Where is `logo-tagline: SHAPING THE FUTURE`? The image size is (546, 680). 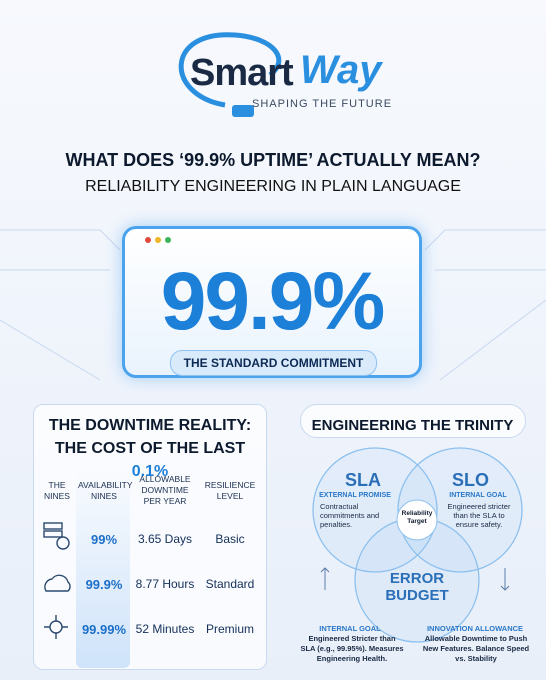
logo-tagline: SHAPING THE FUTURE is located at coordinates (322, 104).